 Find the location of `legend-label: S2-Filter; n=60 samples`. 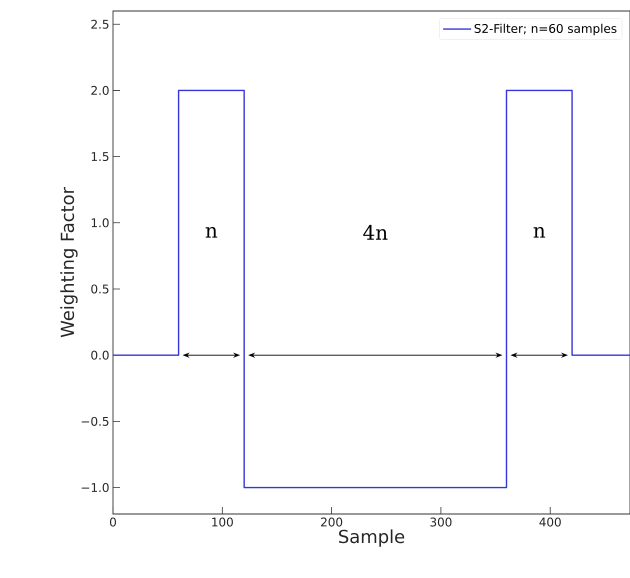

legend-label: S2-Filter; n=60 samples is located at coordinates (545, 30).